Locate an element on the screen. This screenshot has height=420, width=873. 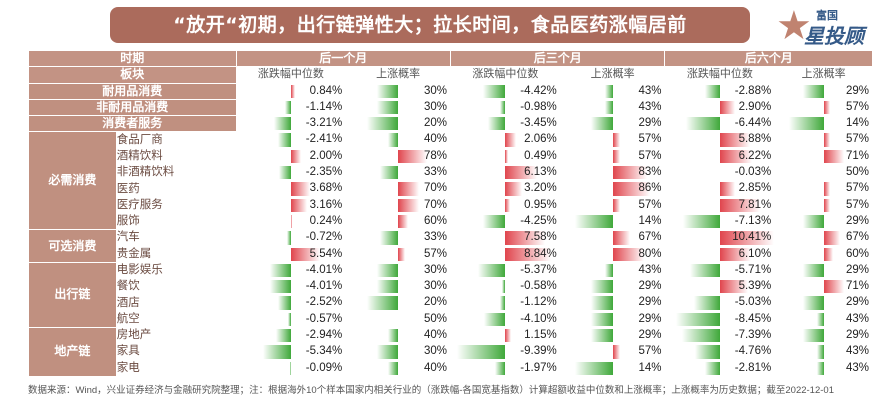
median-cell: 7.58% is located at coordinates (505, 238).